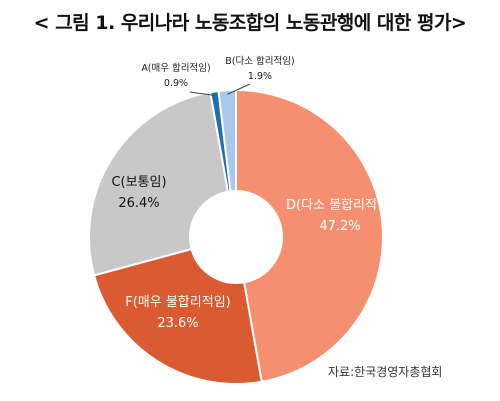 The width and height of the screenshot is (500, 401). I want to click on slice-c, so click(159, 184).